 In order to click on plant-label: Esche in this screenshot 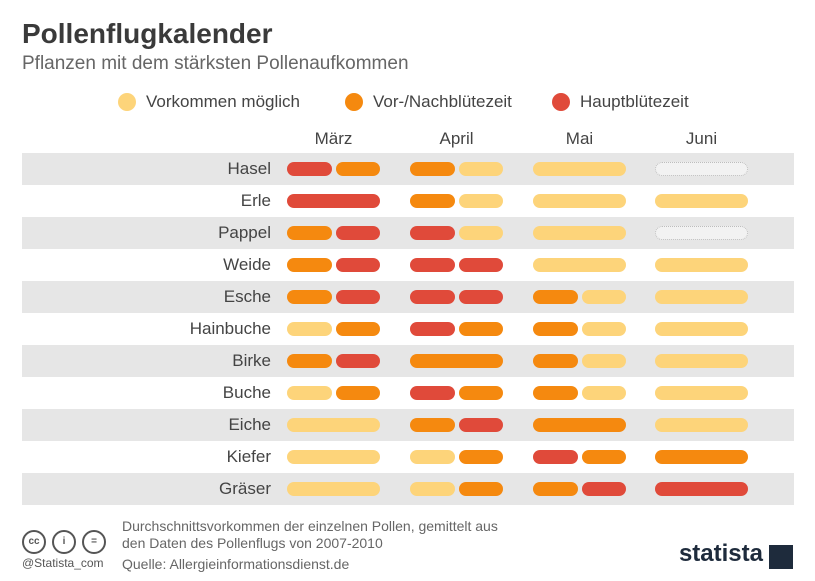, I will do `click(247, 296)`.